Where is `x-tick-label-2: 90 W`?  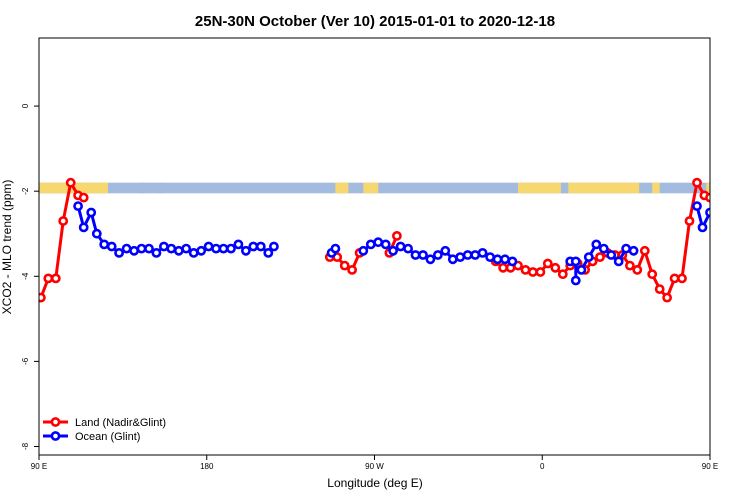
x-tick-label-2: 90 W is located at coordinates (374, 466).